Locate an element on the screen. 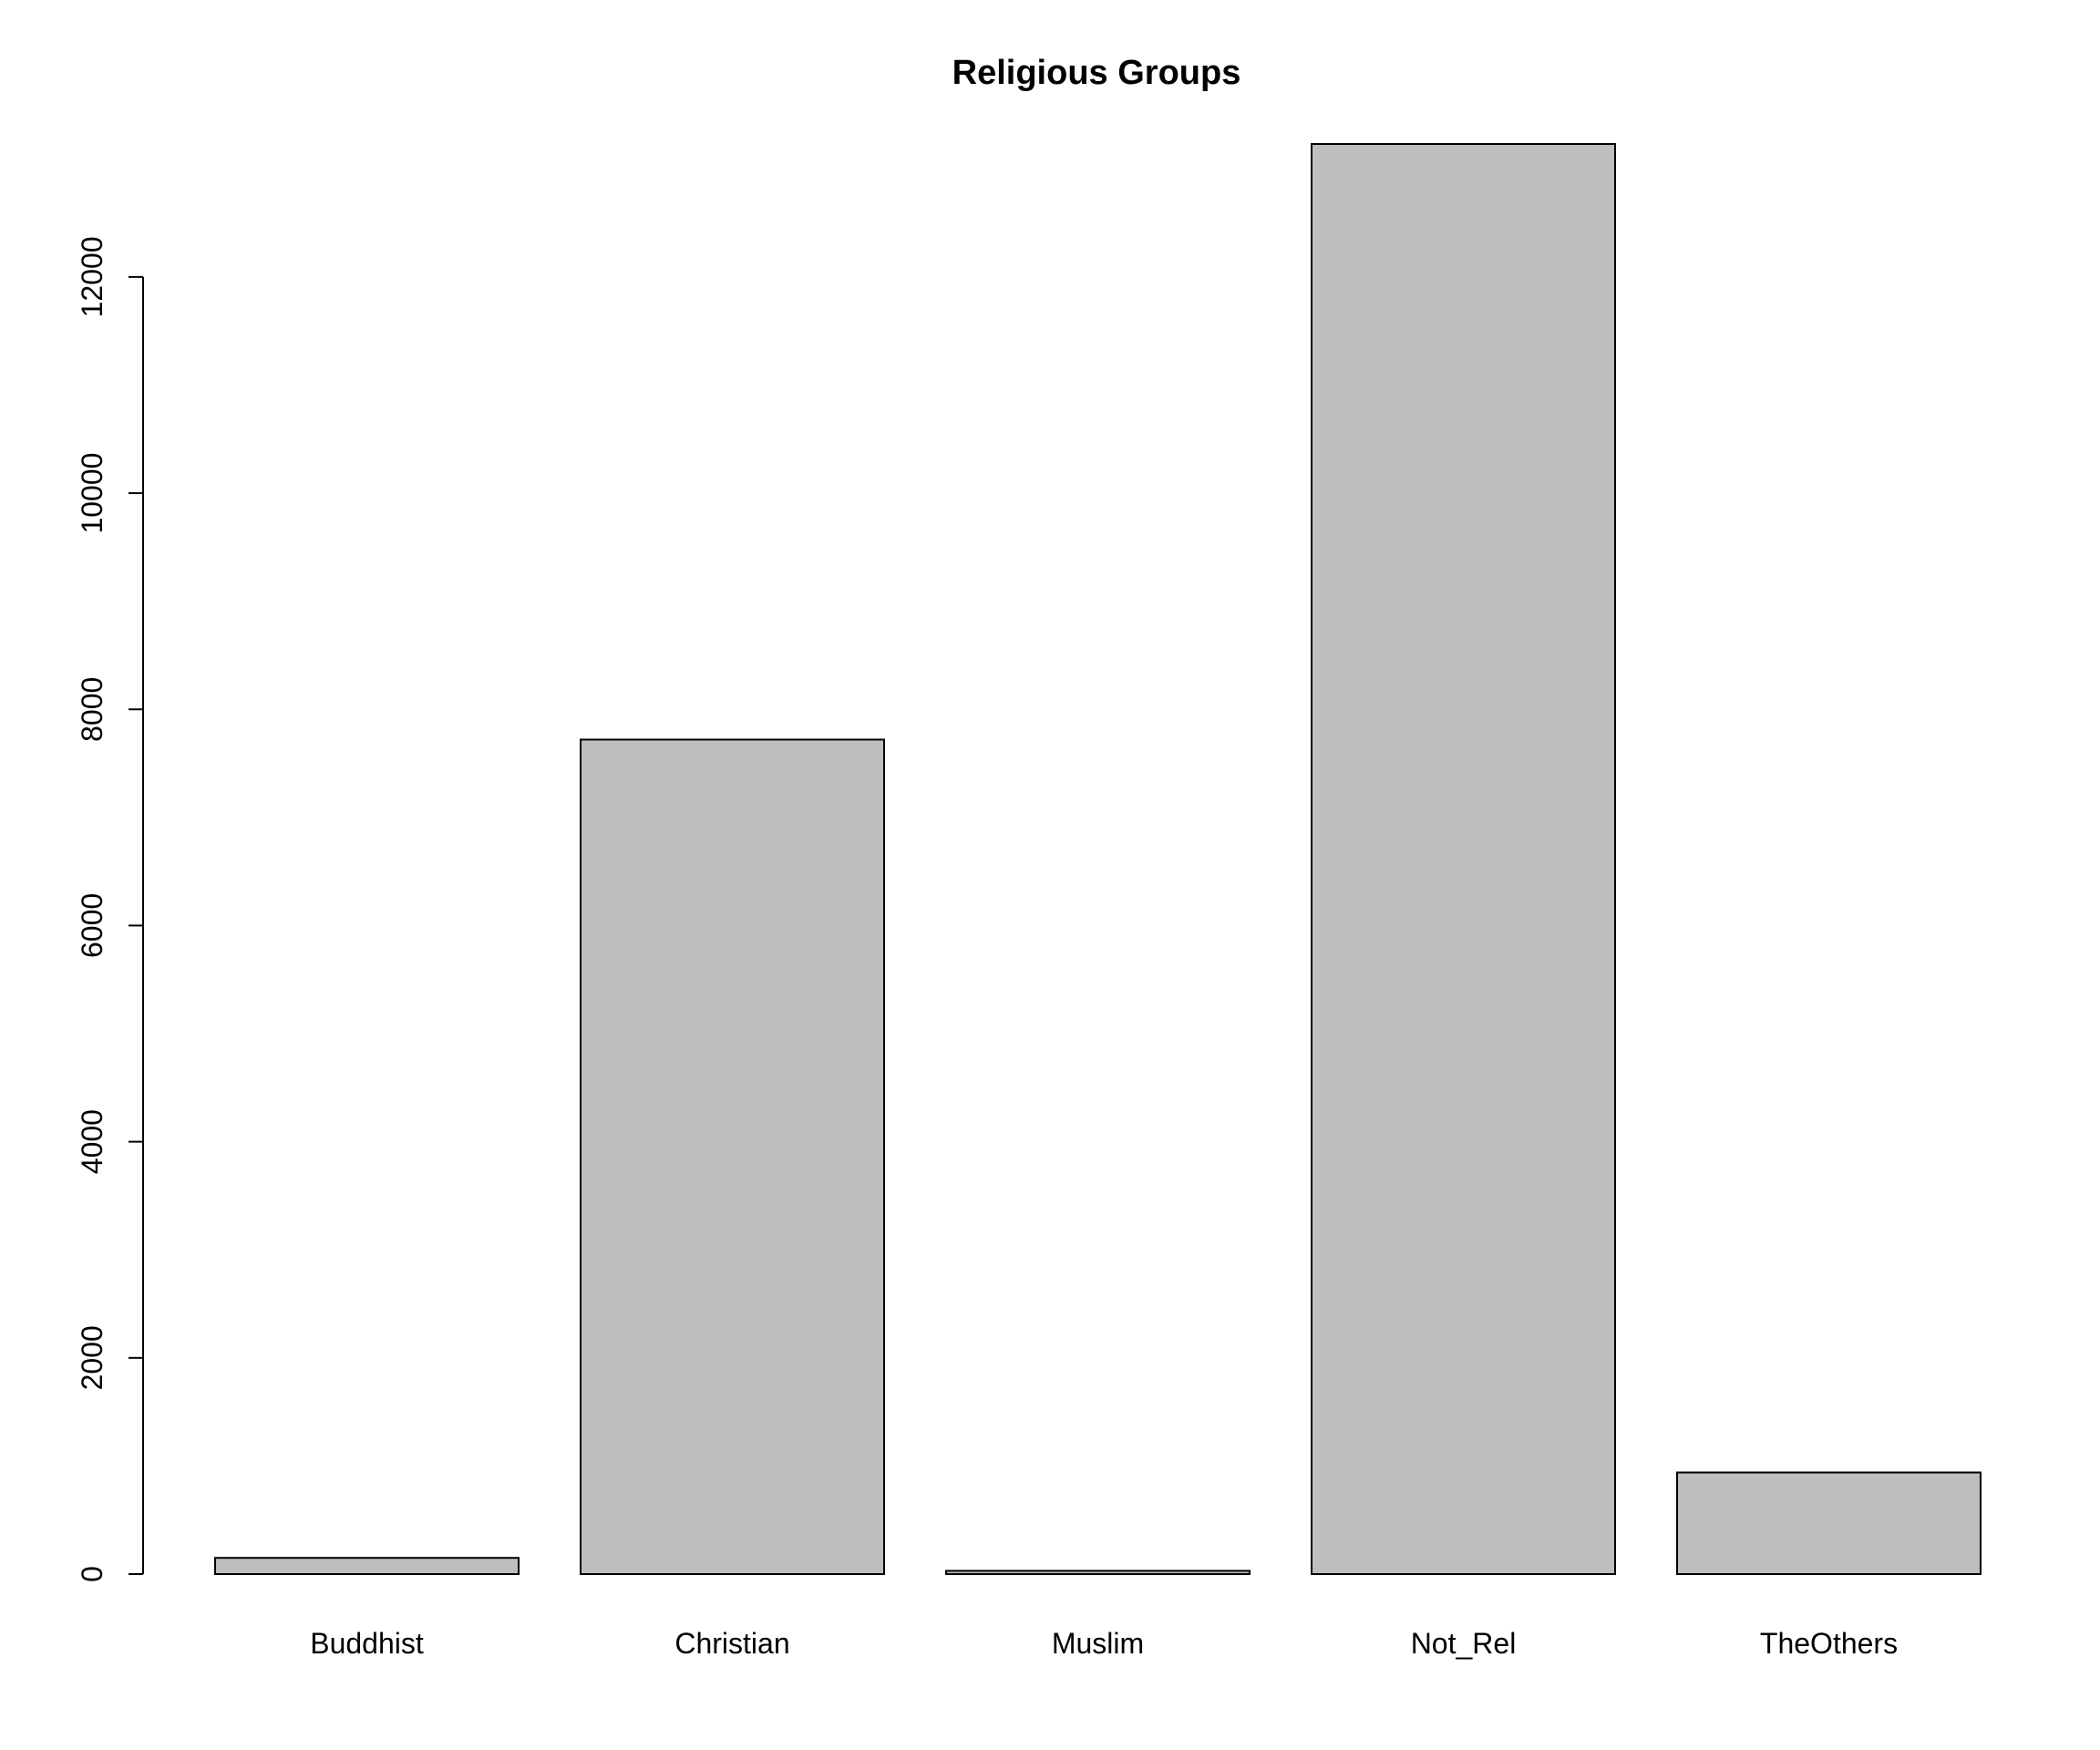  bar-not-rel is located at coordinates (1464, 859).